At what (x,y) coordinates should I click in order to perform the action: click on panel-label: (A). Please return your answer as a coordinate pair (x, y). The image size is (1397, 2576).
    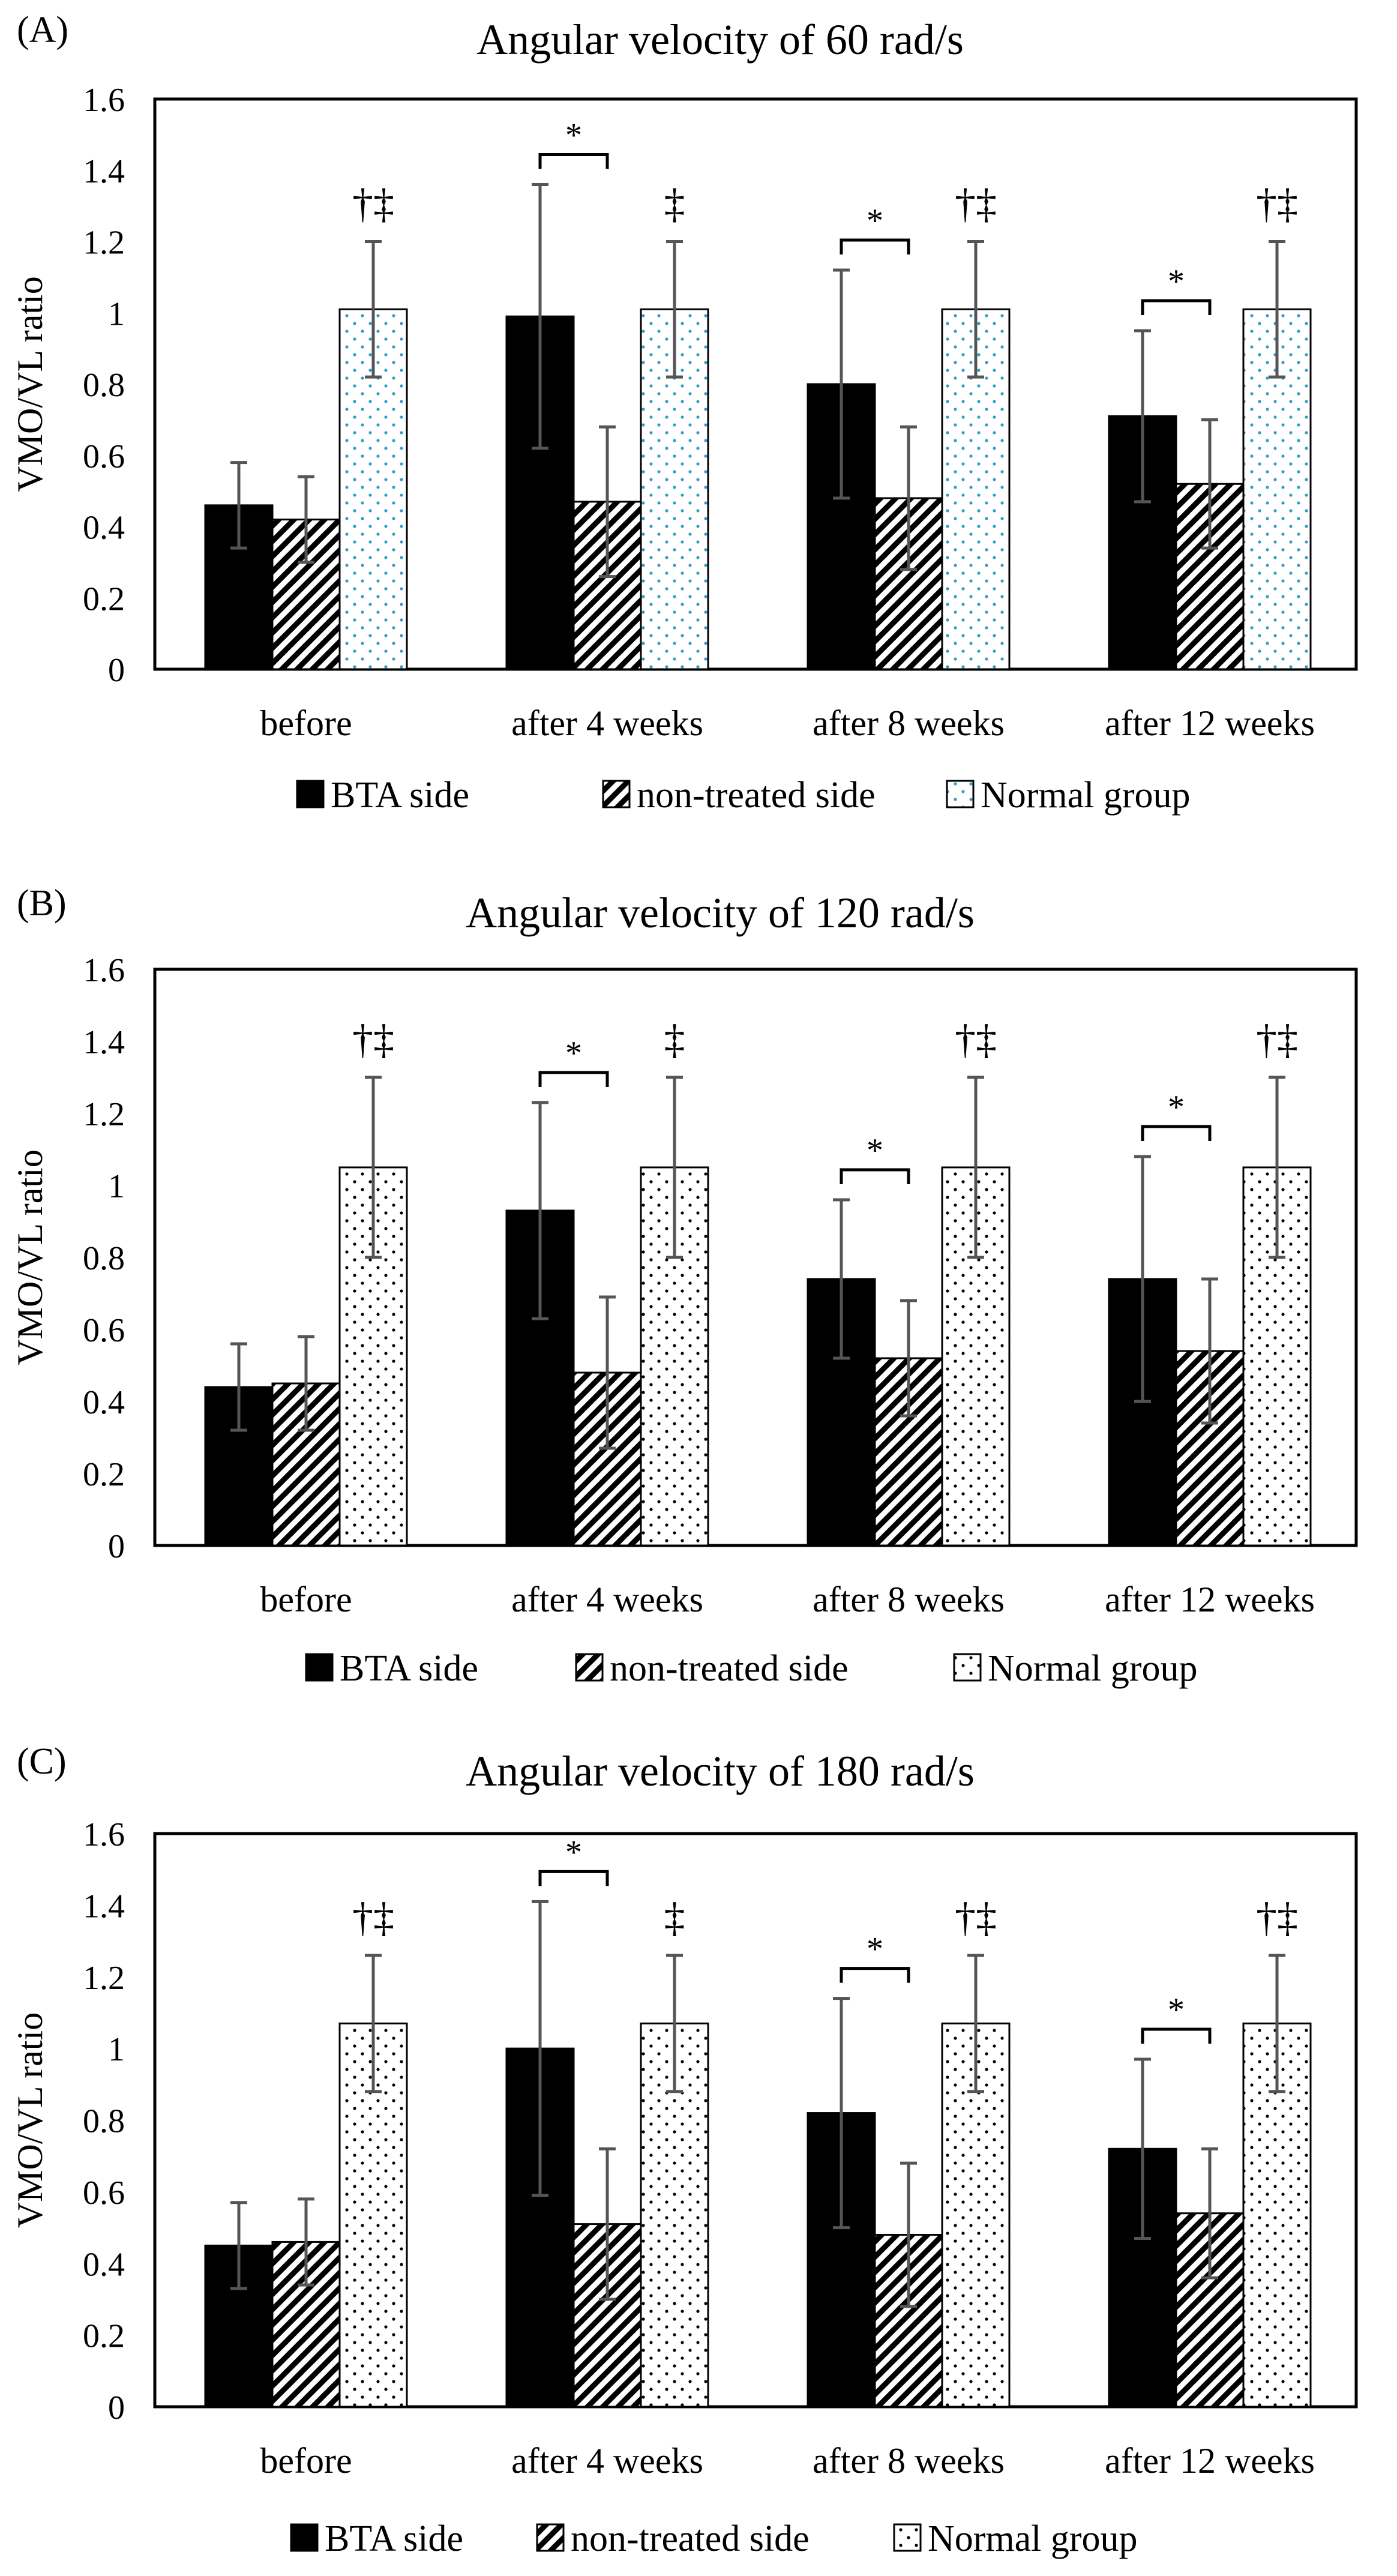
    Looking at the image, I should click on (42, 30).